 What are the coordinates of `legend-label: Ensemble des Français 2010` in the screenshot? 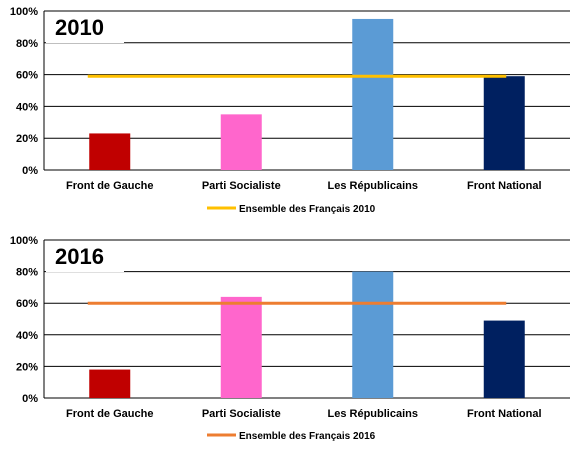 It's located at (307, 209).